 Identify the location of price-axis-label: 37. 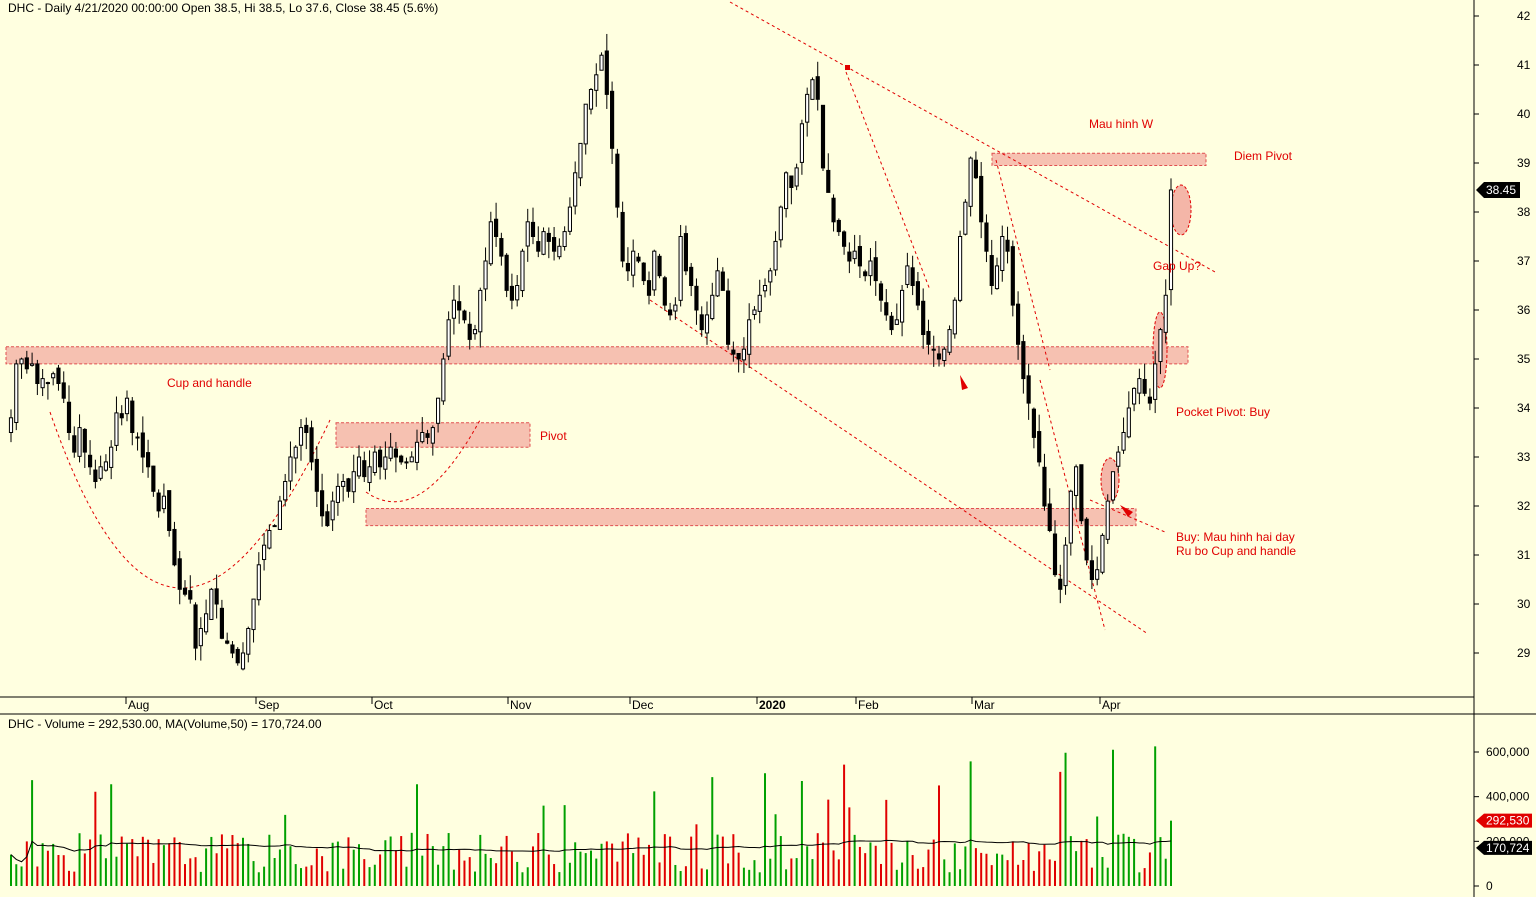
(1524, 261).